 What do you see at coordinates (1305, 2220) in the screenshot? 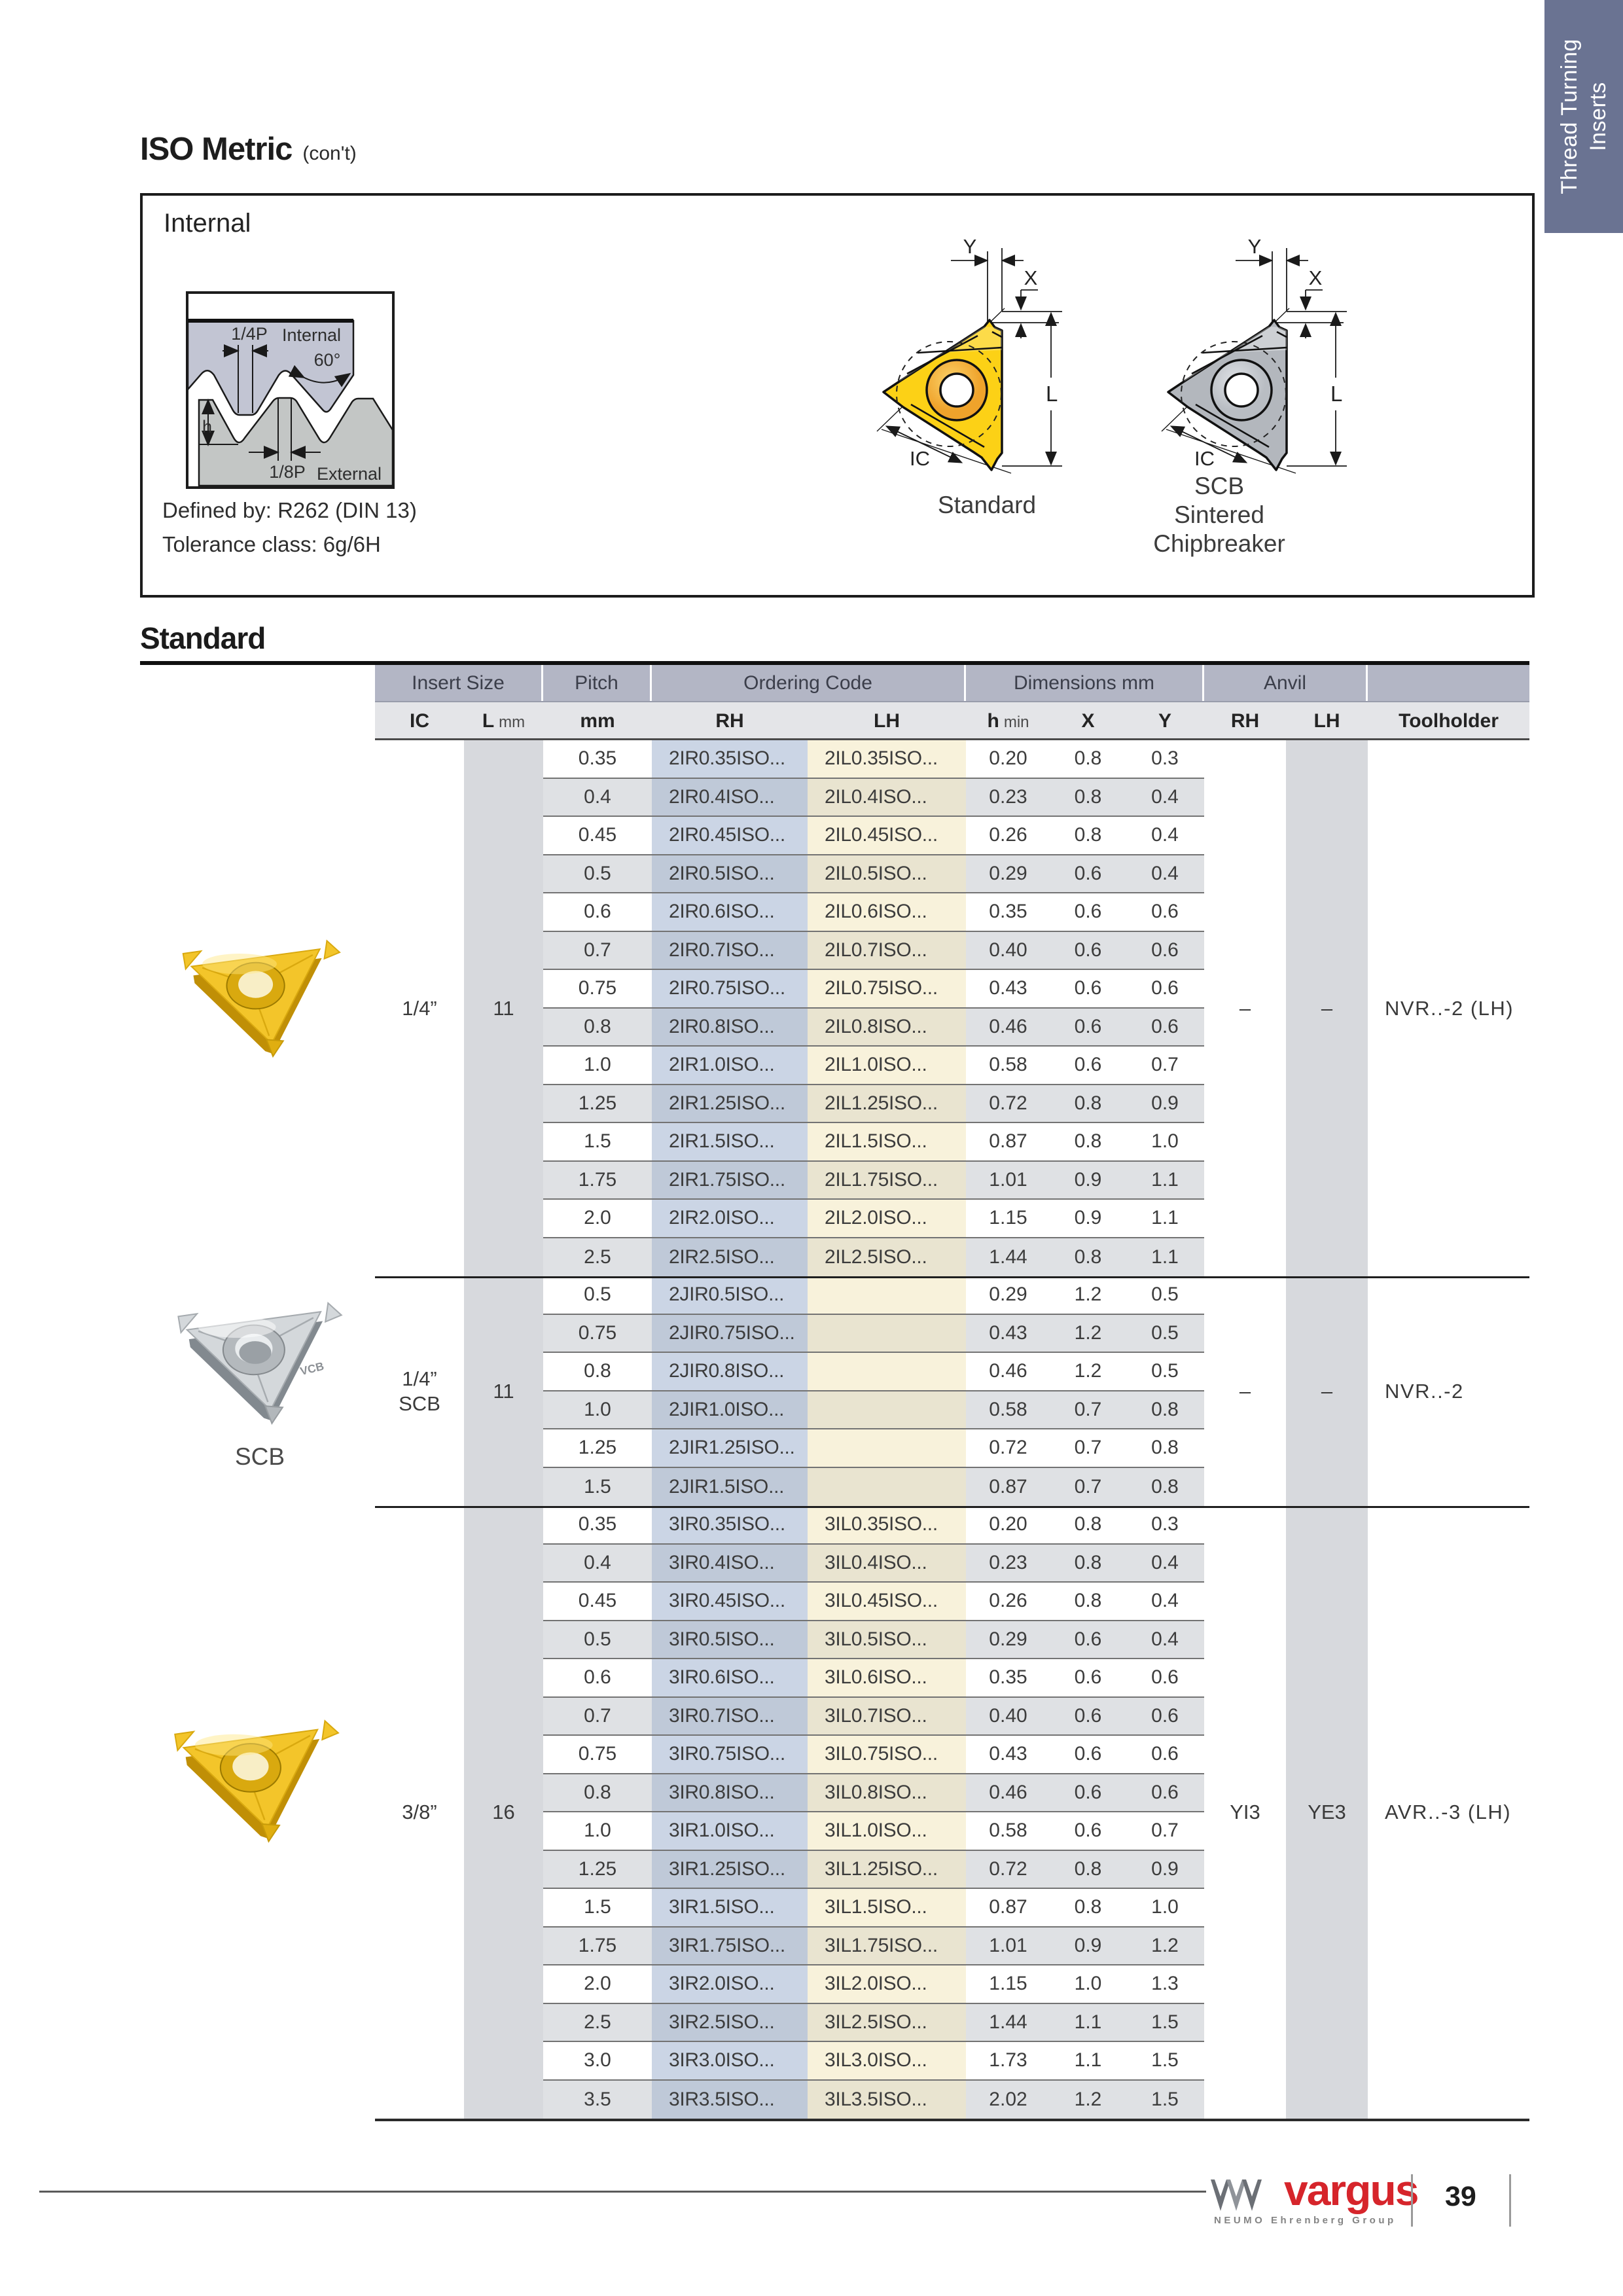
I see `footer-tagline: NEUMO Ehrenberg Group` at bounding box center [1305, 2220].